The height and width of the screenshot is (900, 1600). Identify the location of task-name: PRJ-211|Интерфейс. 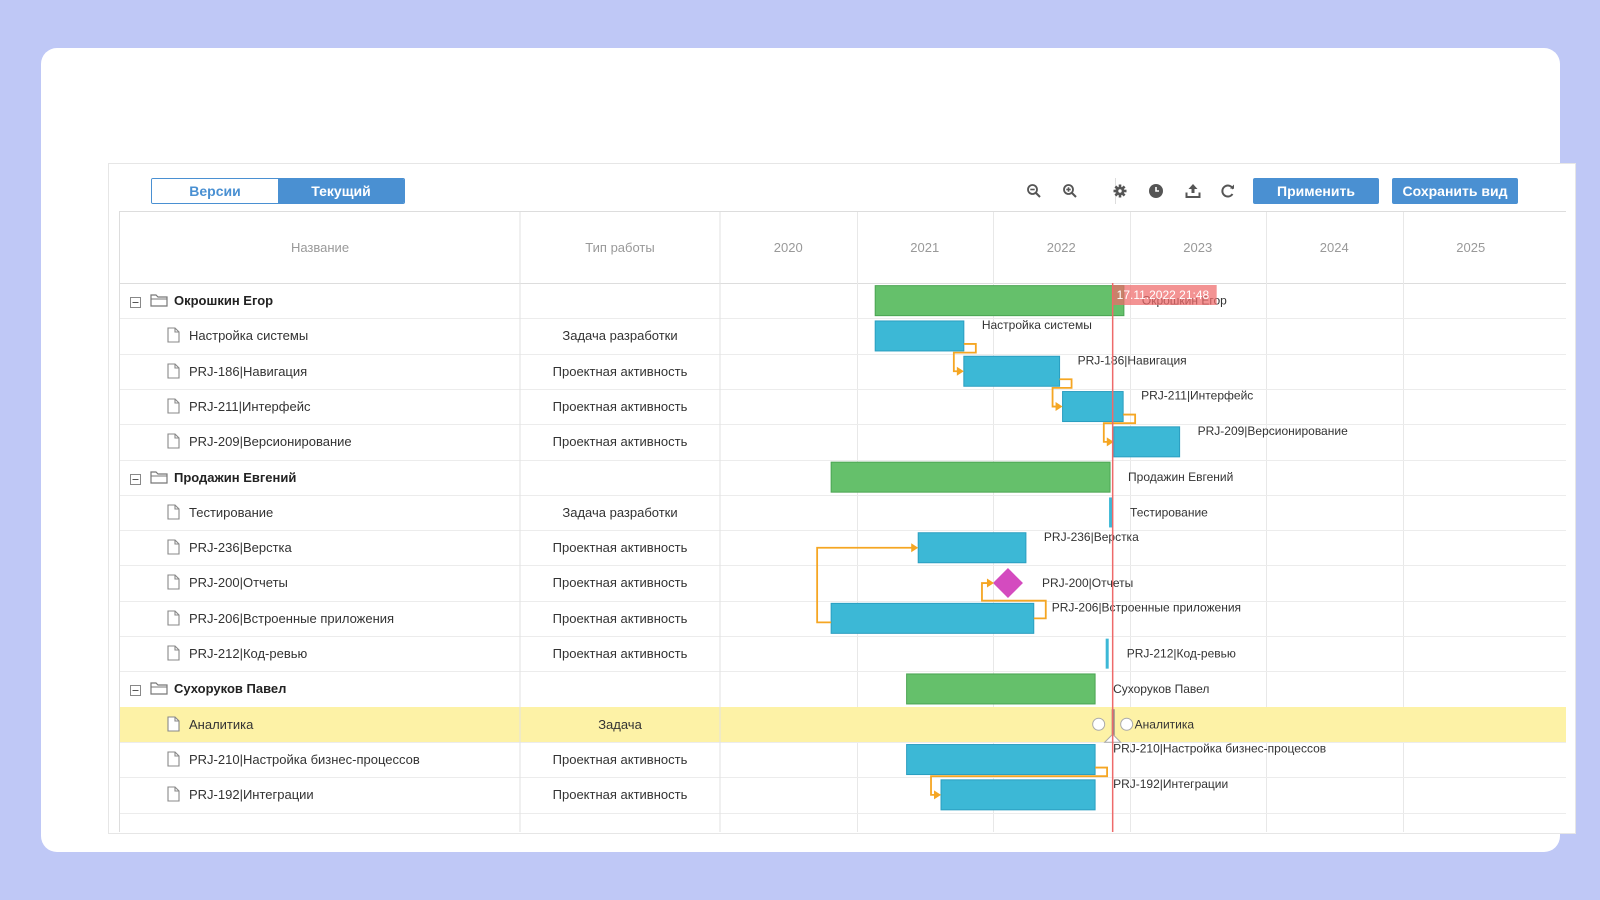
(250, 406).